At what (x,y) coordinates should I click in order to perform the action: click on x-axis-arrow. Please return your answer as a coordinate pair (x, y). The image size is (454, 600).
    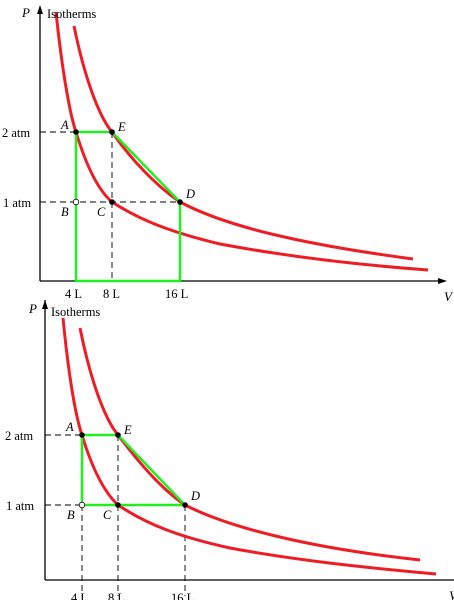
    Looking at the image, I should click on (442, 281).